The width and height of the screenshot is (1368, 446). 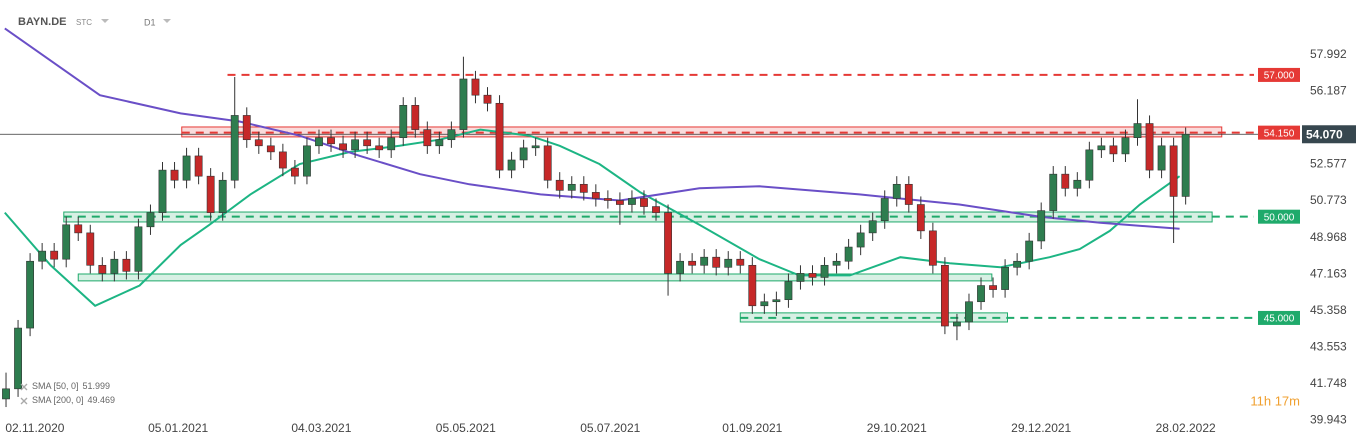 I want to click on legend-entry: SMA [50, 0] 51.999, so click(x=71, y=386).